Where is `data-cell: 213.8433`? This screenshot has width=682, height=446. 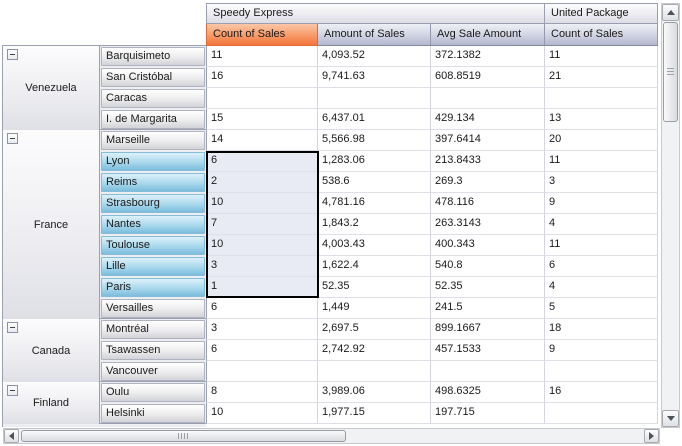 data-cell: 213.8433 is located at coordinates (488, 161).